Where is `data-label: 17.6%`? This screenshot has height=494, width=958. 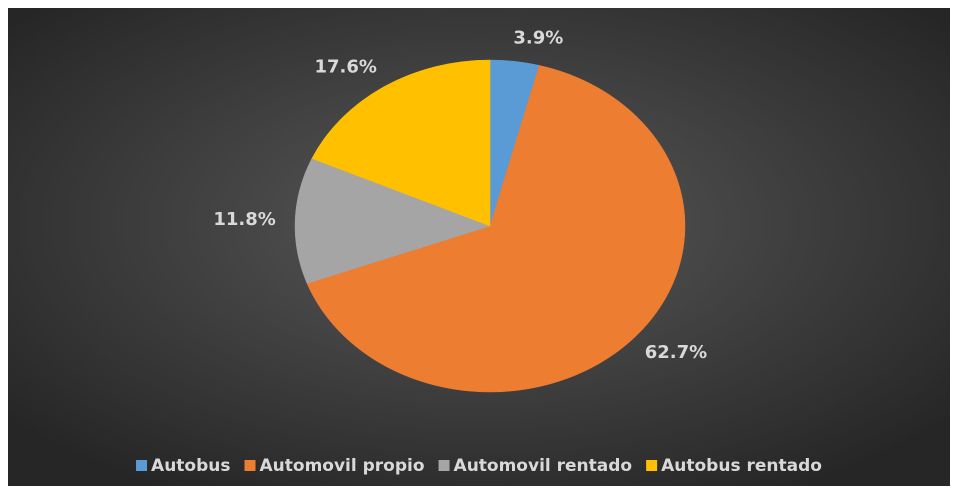 data-label: 17.6% is located at coordinates (345, 66).